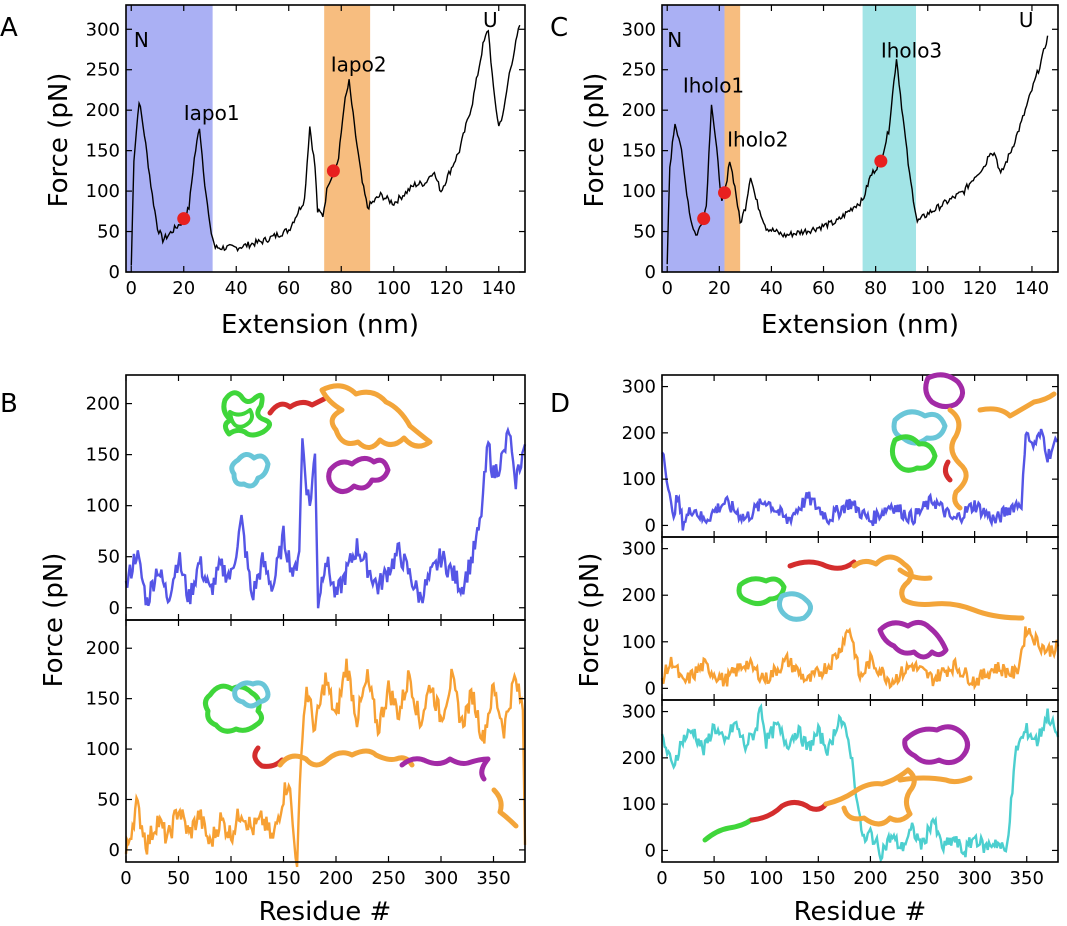 Image resolution: width=1067 pixels, height=926 pixels. Describe the element at coordinates (360, 754) in the screenshot. I see `protein-structure-b-bottom` at that location.